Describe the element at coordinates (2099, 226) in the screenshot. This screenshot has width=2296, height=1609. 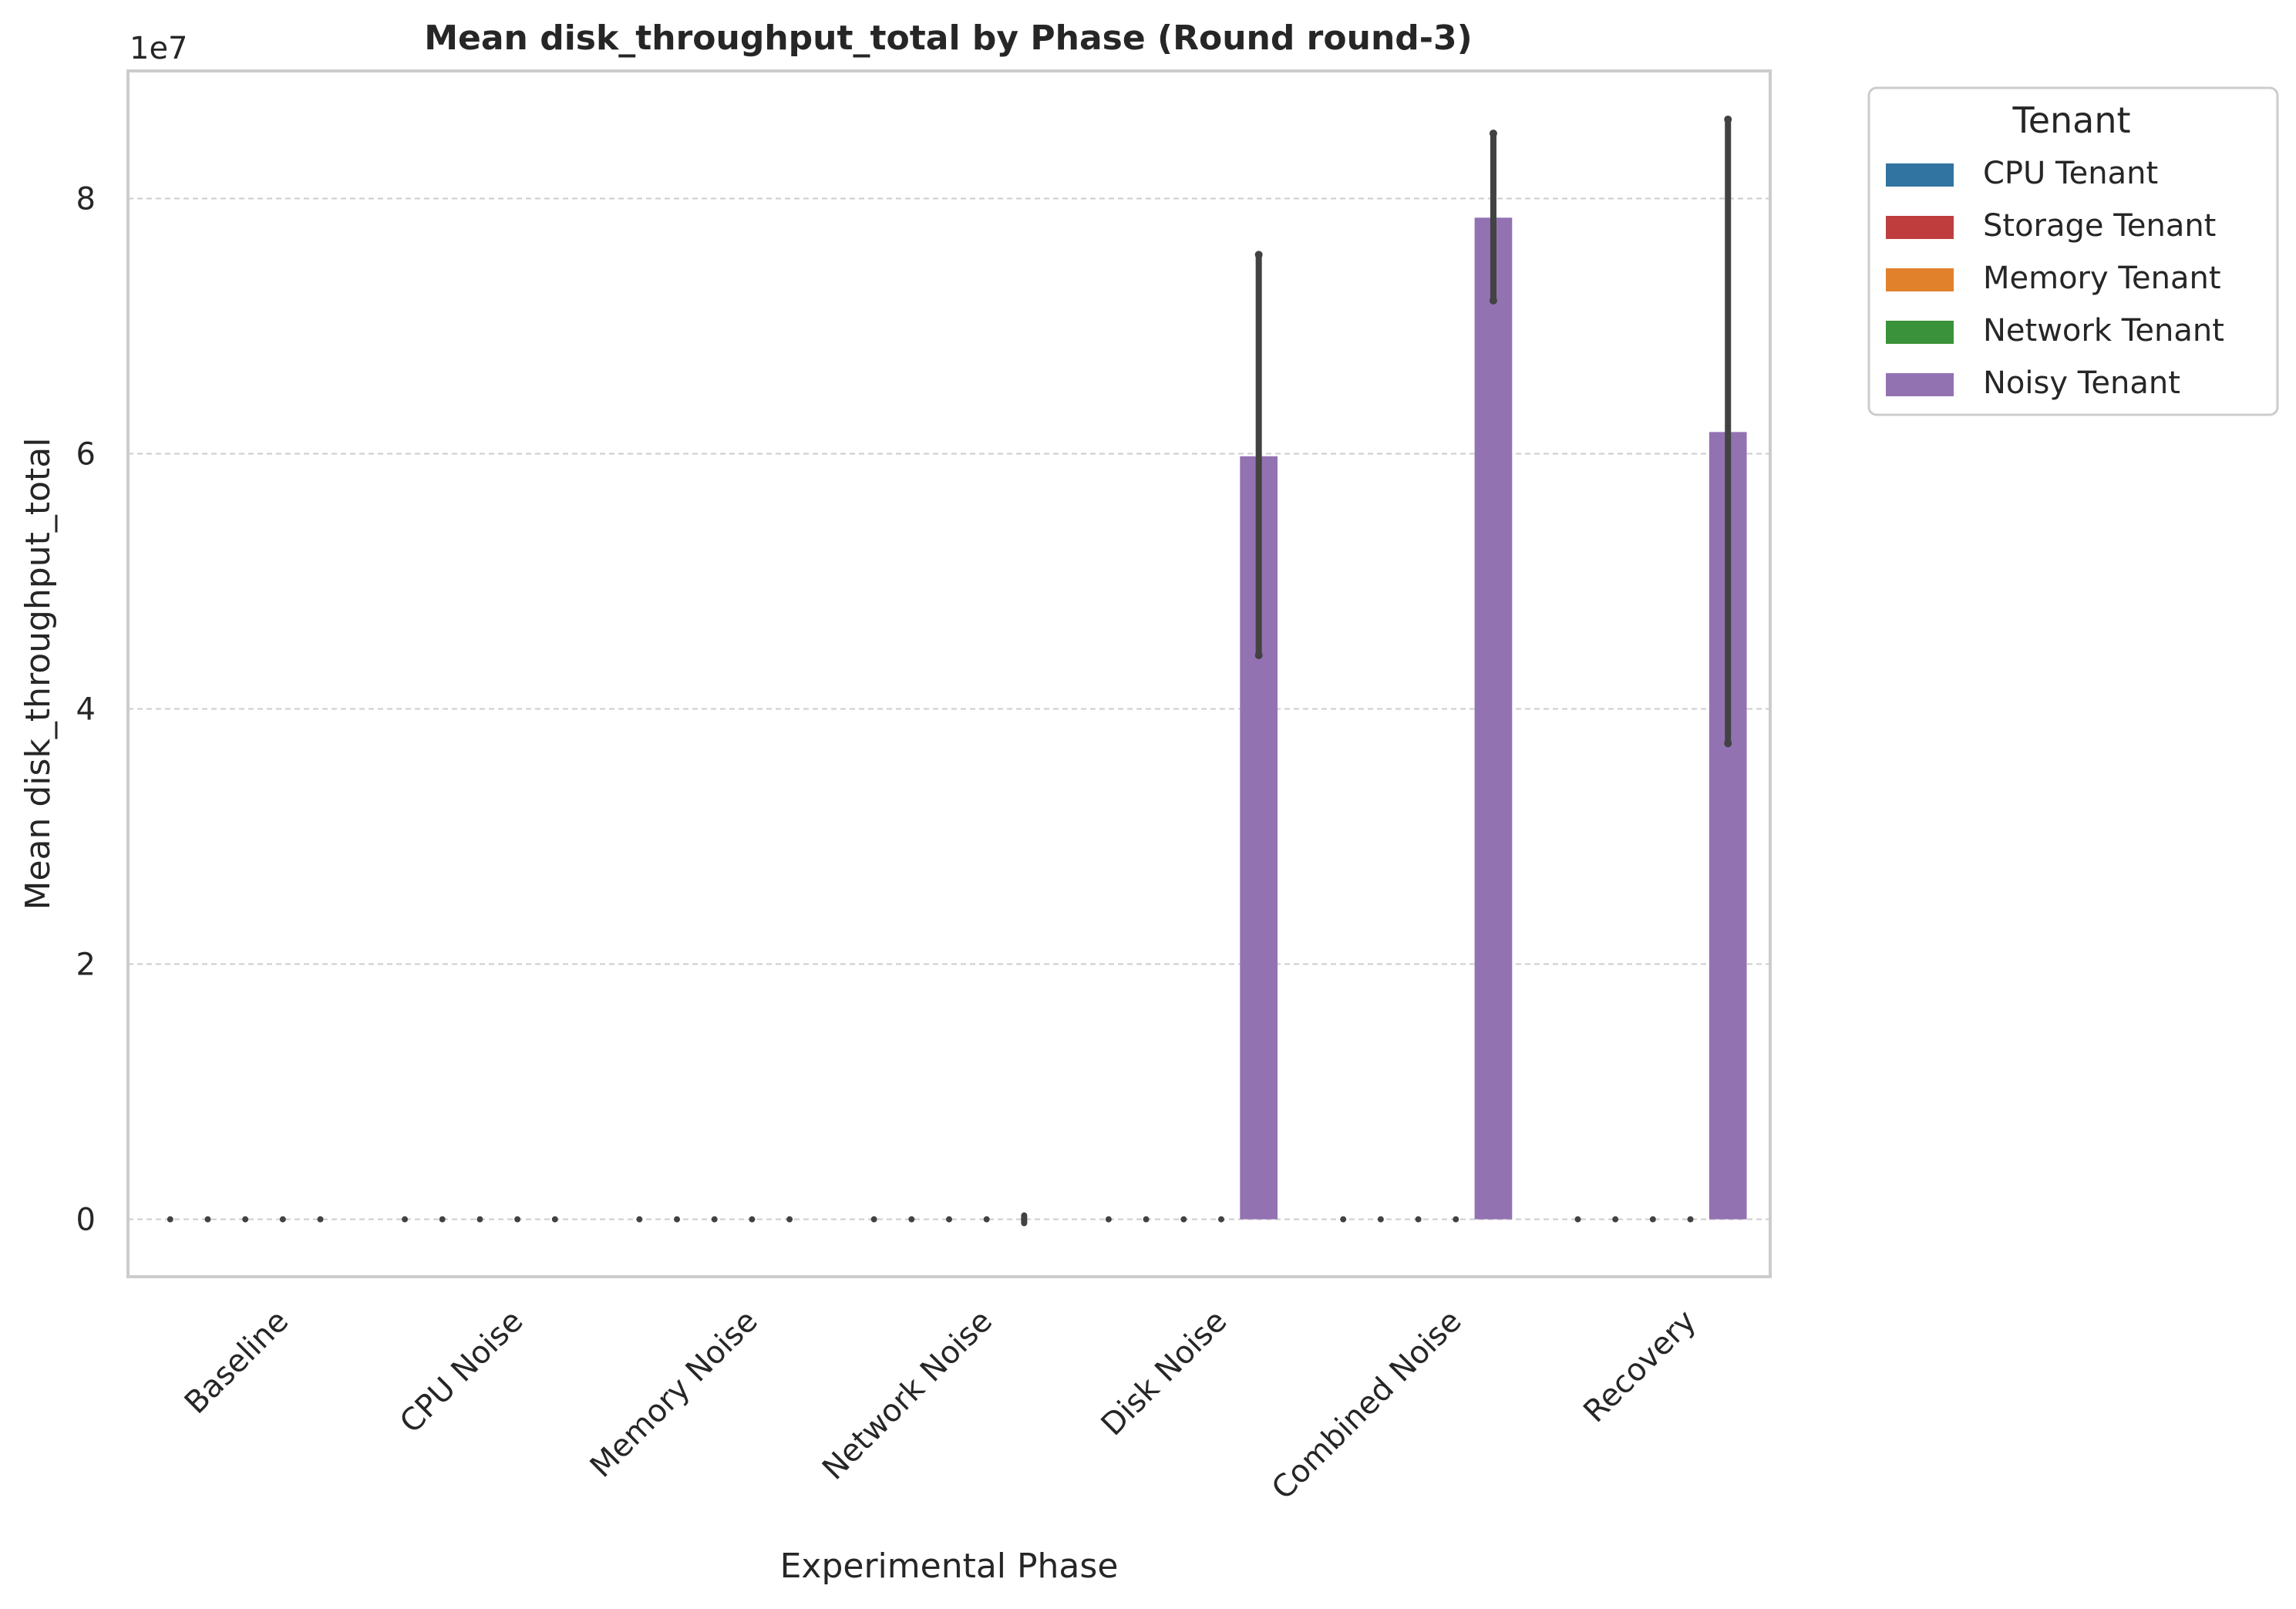
I see `legend-entry-label: Storage Tenant` at that location.